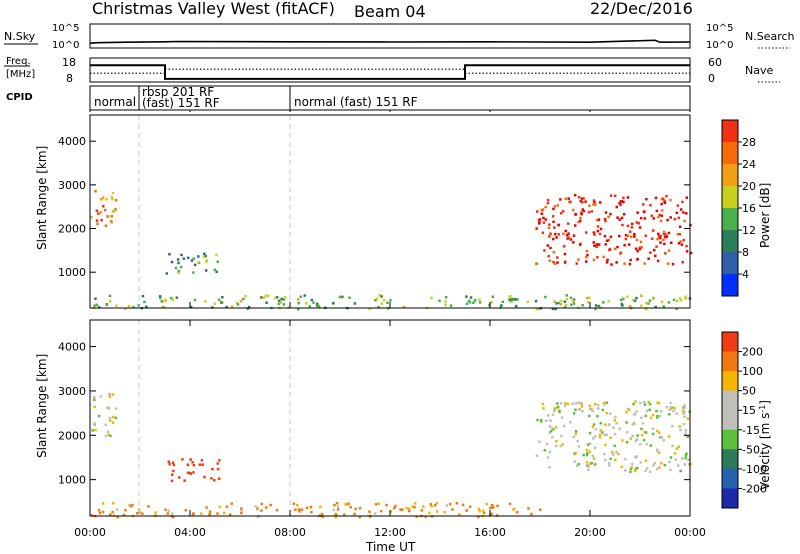 The width and height of the screenshot is (800, 554). I want to click on cpid-label: CPID, so click(19, 97).